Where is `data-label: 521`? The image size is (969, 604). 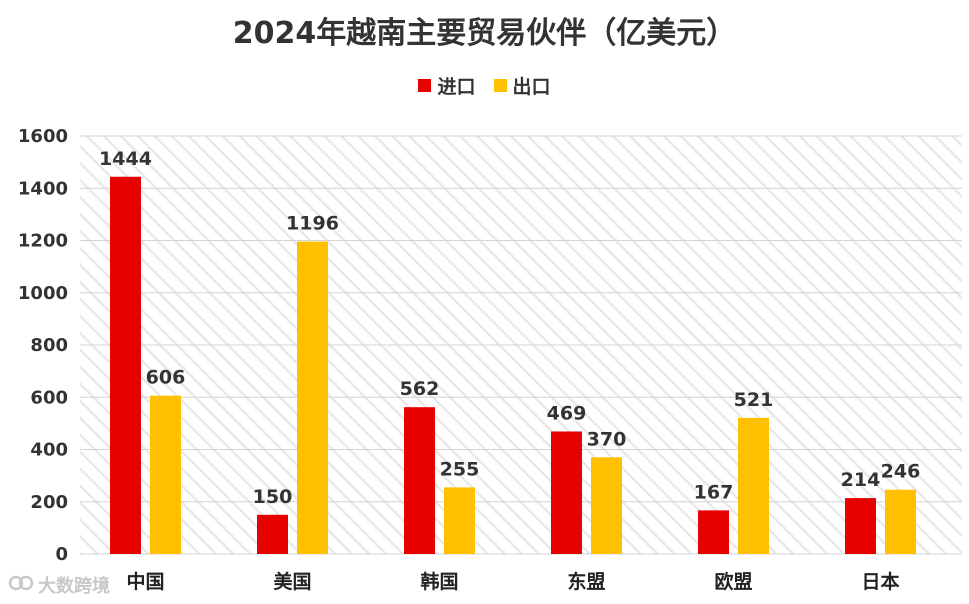
data-label: 521 is located at coordinates (754, 400).